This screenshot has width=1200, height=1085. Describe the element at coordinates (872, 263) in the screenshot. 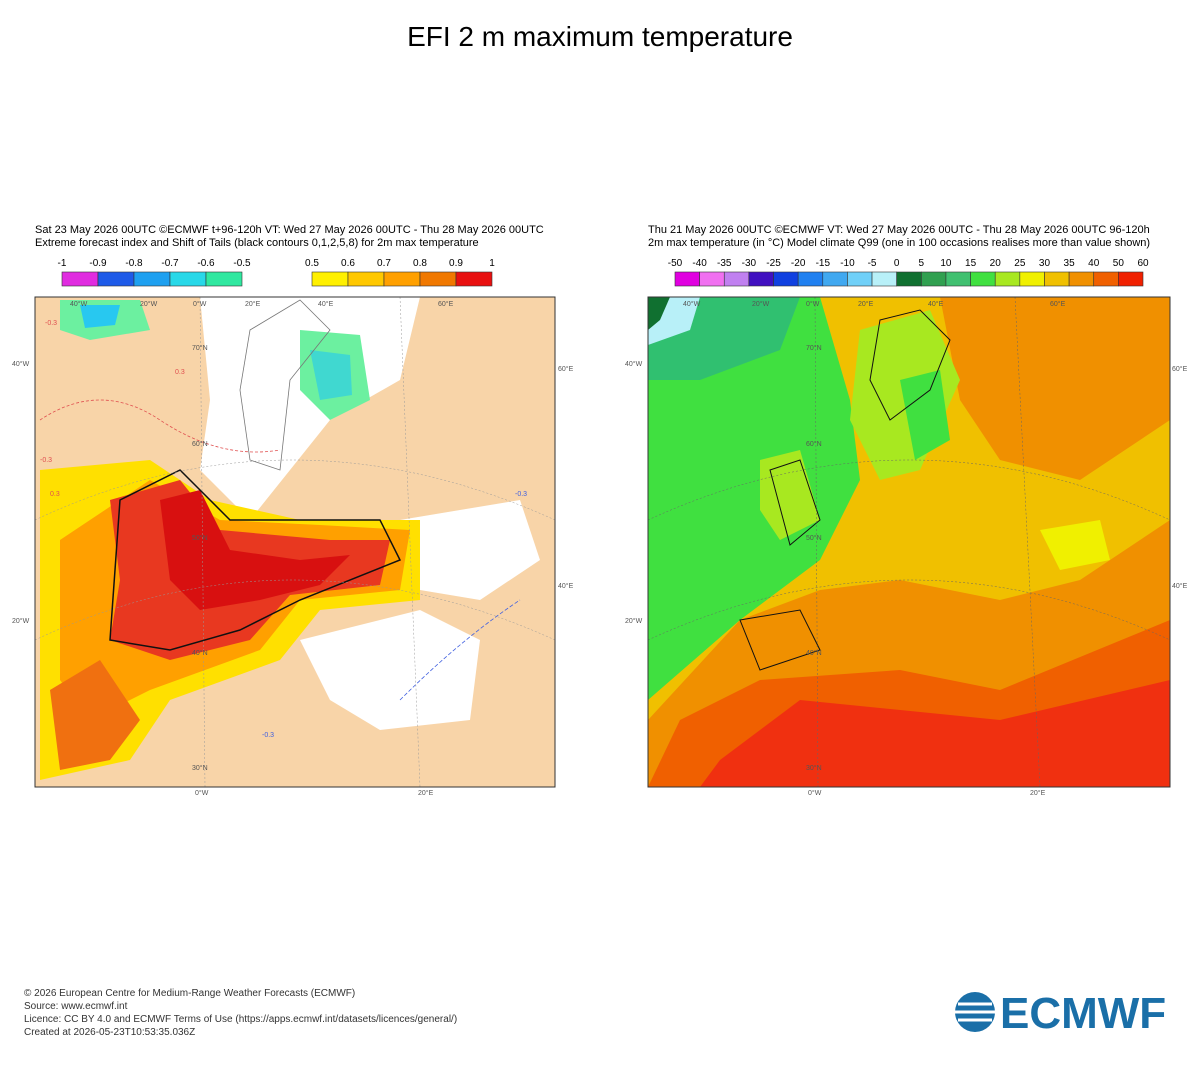

I see `legend-label: -5` at that location.